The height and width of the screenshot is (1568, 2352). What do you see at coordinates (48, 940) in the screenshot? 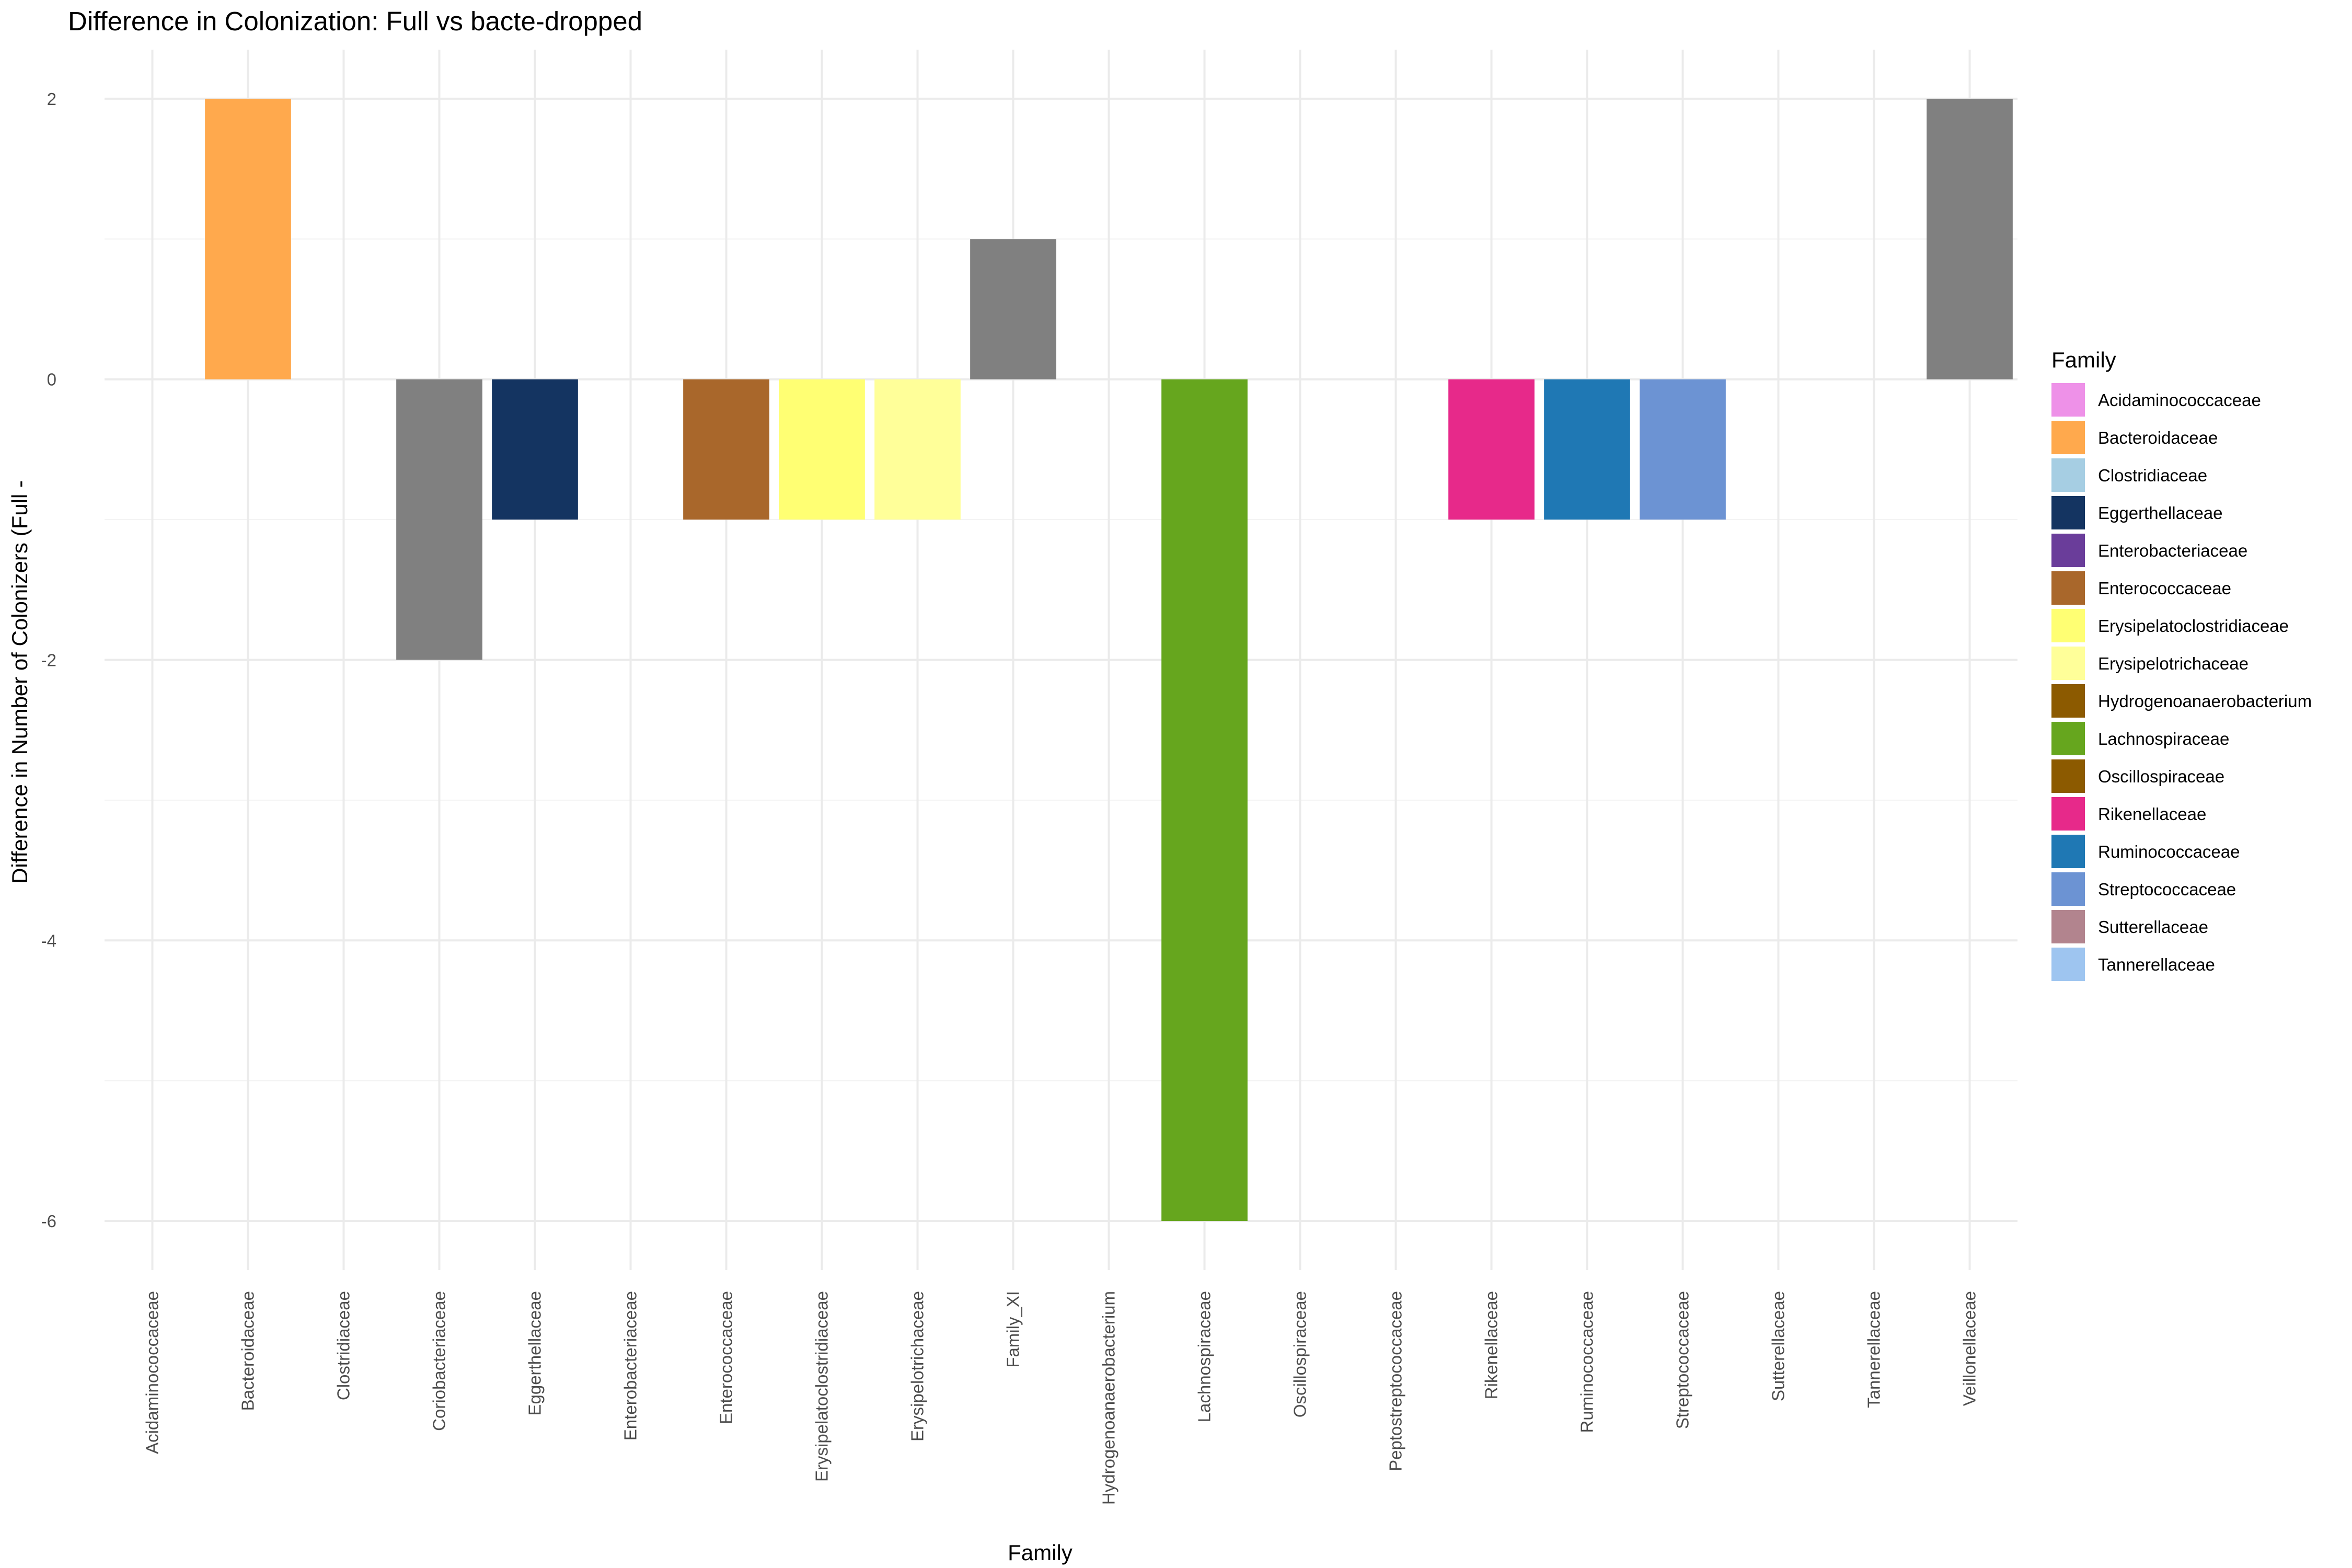
I see `y-tick-label: -4` at bounding box center [48, 940].